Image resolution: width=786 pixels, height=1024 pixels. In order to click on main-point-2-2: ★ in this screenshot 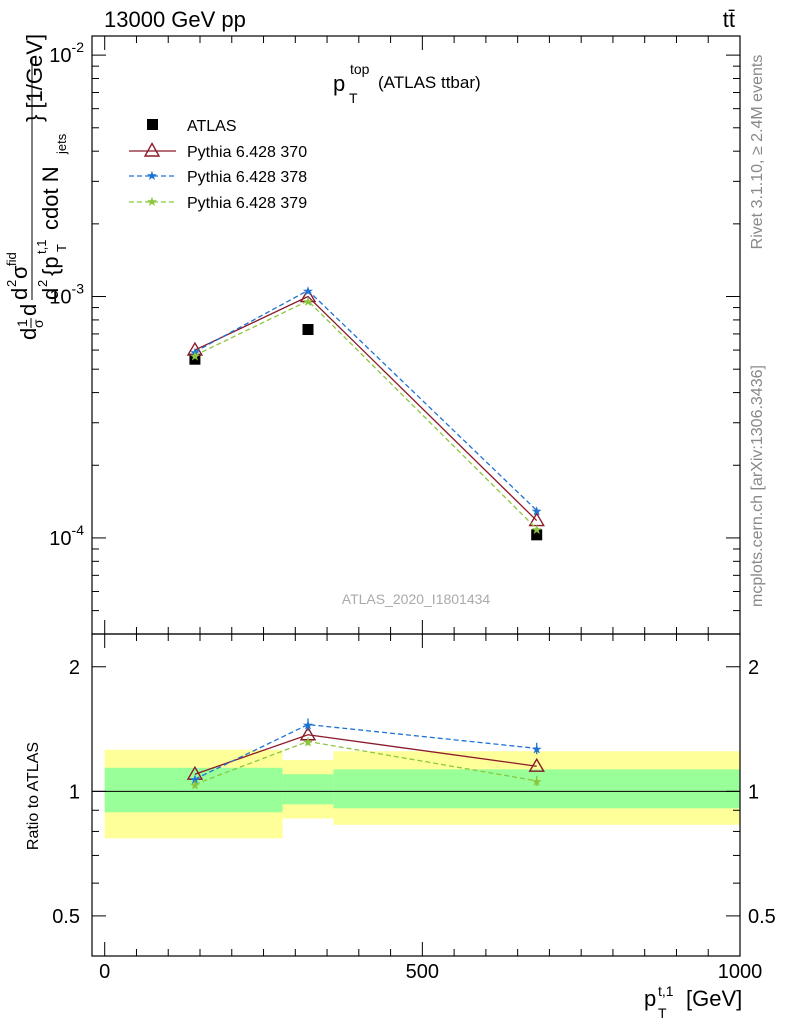, I will do `click(537, 510)`.